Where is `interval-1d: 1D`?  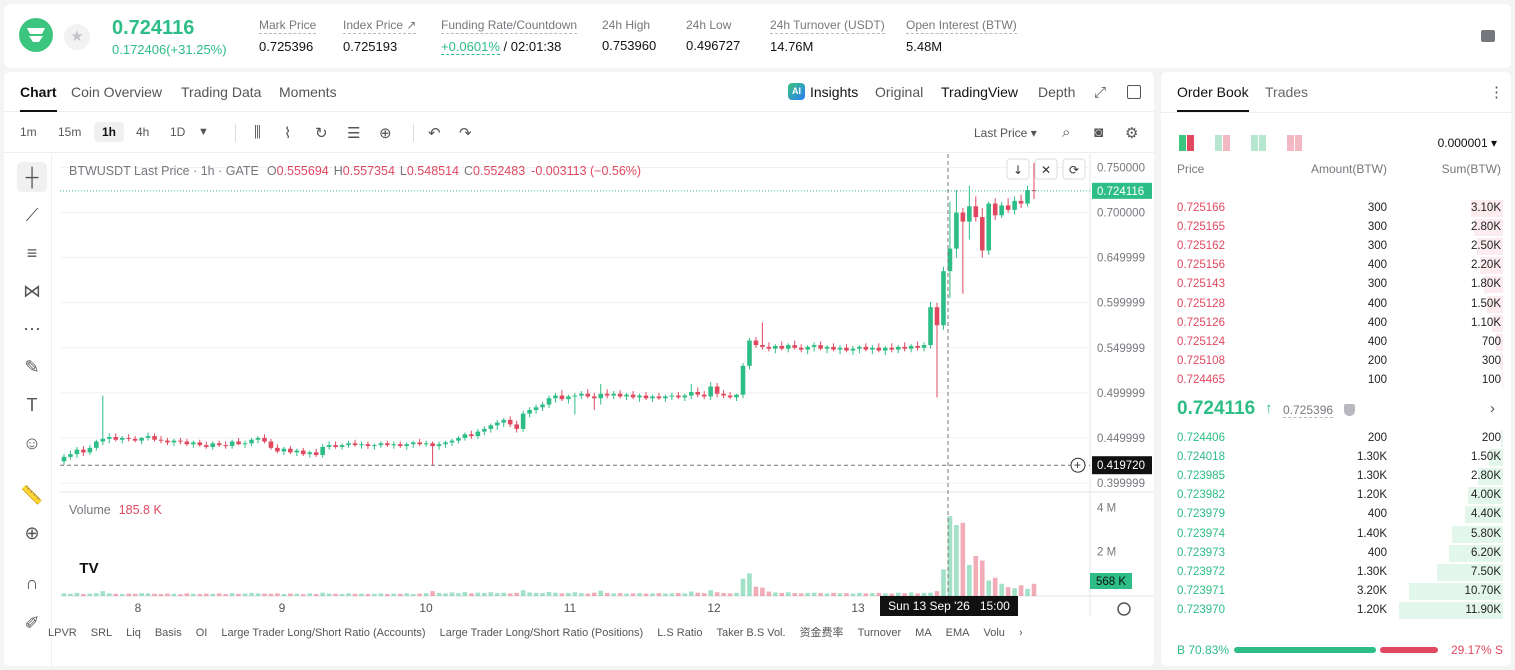 interval-1d: 1D is located at coordinates (178, 132).